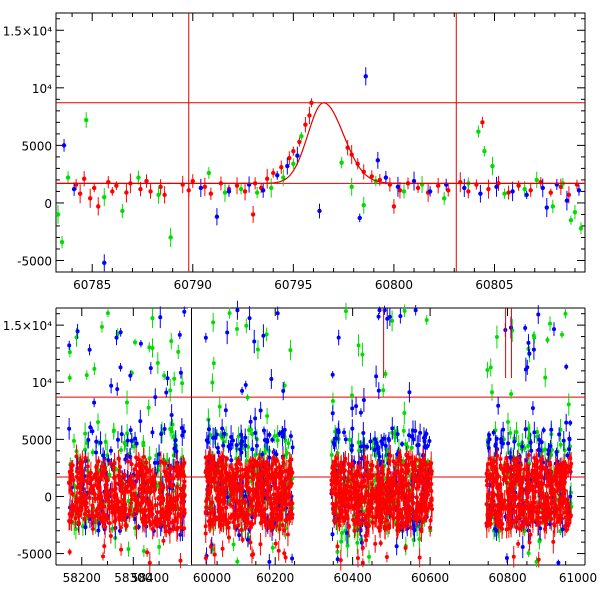  Describe the element at coordinates (507, 578) in the screenshot. I see `x-tick-label: 60800` at that location.